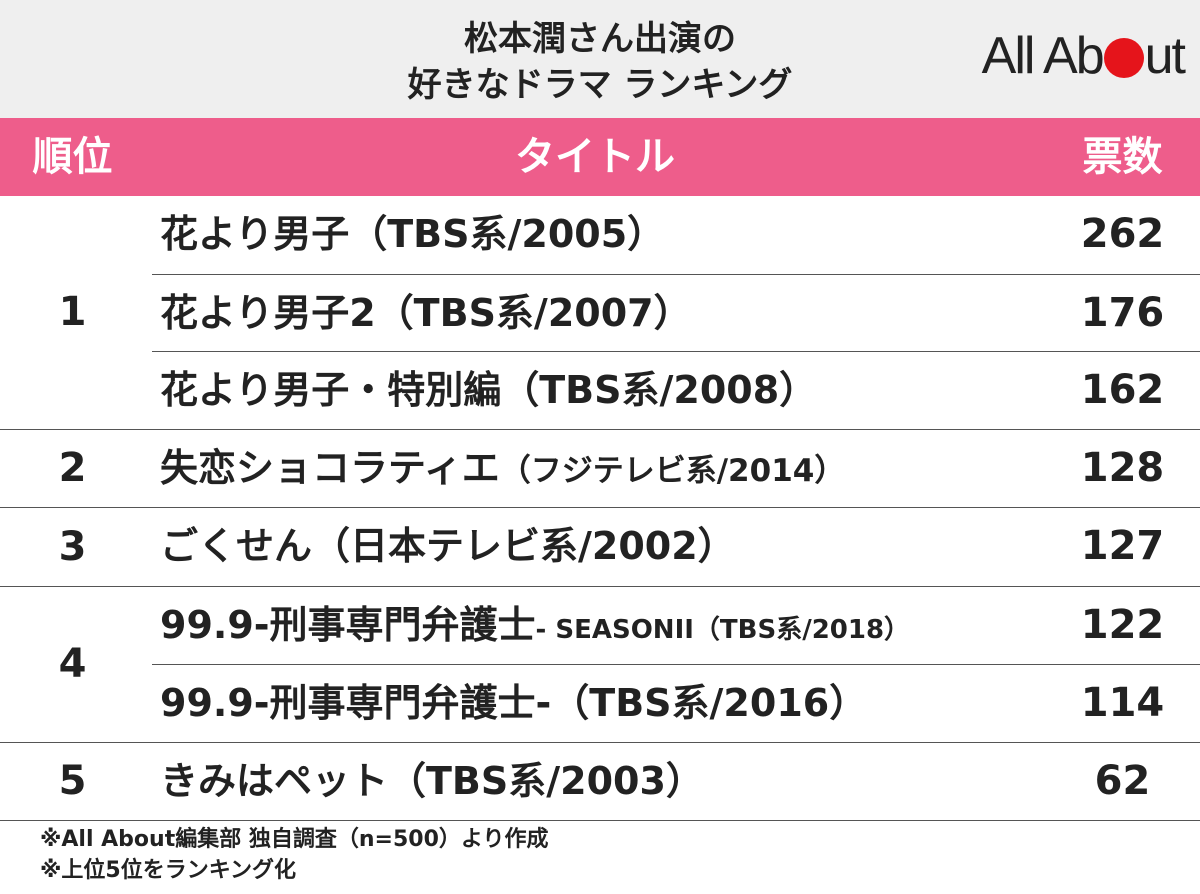 The height and width of the screenshot is (894, 1200). What do you see at coordinates (448, 546) in the screenshot?
I see `drama-title: ごくせん（日本テレビ系/2002）` at bounding box center [448, 546].